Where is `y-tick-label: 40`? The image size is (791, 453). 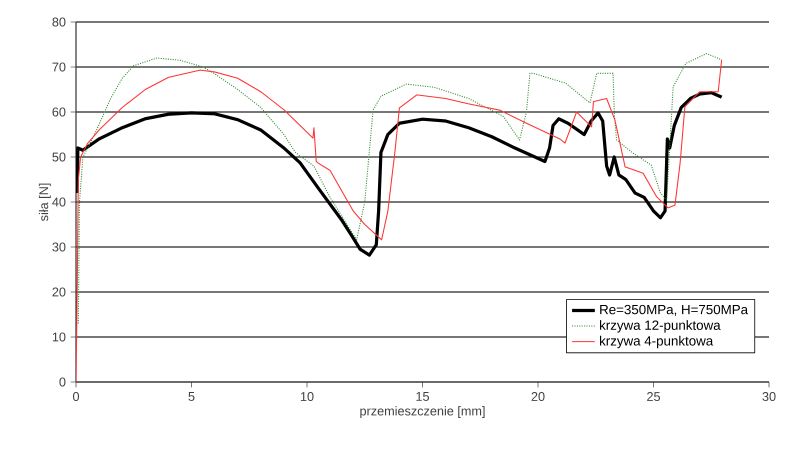 y-tick-label: 40 is located at coordinates (59, 202).